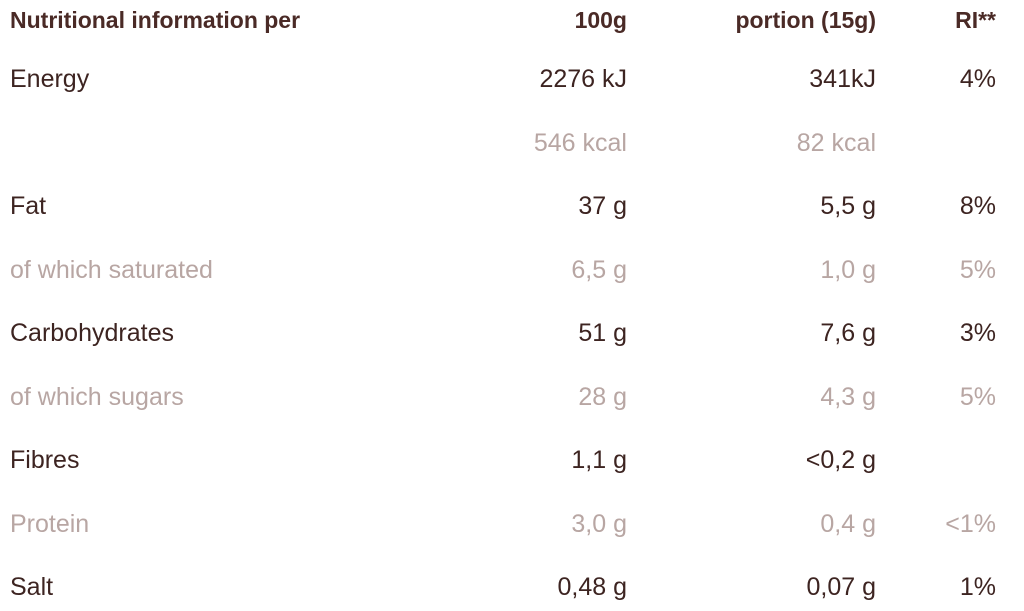  I want to click on value-cell: 37 g, so click(602, 206).